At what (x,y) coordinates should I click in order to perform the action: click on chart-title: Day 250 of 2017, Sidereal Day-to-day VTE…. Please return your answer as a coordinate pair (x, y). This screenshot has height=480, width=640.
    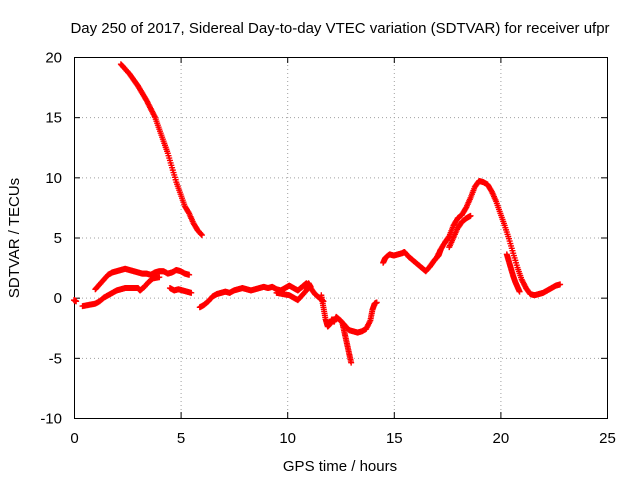
    Looking at the image, I should click on (339, 28).